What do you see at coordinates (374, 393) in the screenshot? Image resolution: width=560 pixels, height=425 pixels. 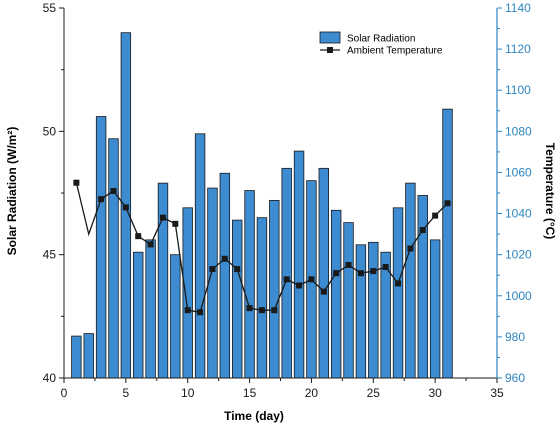 I see `x-tick-label: 25` at bounding box center [374, 393].